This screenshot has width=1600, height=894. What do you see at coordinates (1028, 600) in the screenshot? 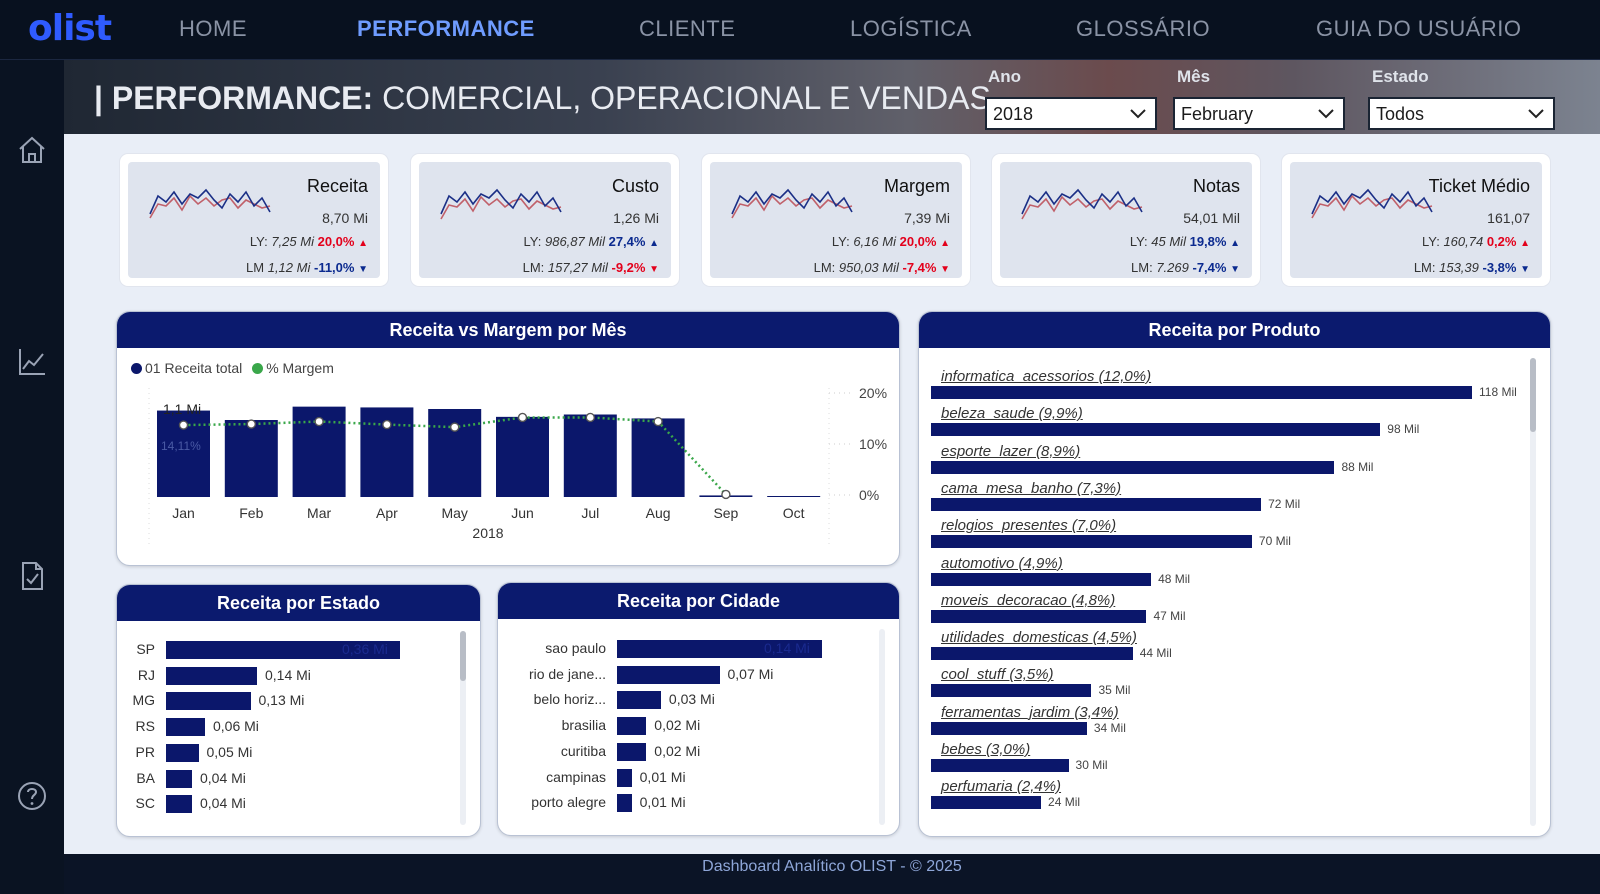
I see `product-label: moveis_decoracao (4,8%)` at bounding box center [1028, 600].